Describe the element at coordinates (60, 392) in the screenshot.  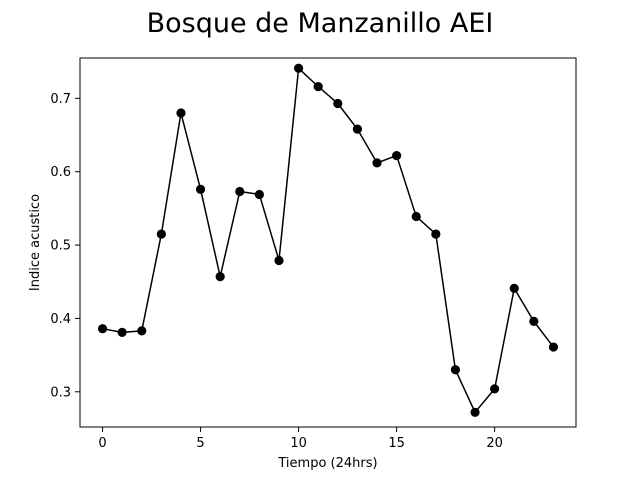
I see `y-tick-label: 0.3` at that location.